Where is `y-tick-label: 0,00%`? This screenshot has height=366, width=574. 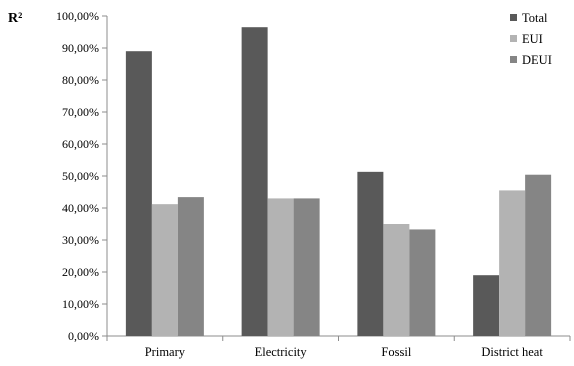
y-tick-label: 0,00% is located at coordinates (83, 336).